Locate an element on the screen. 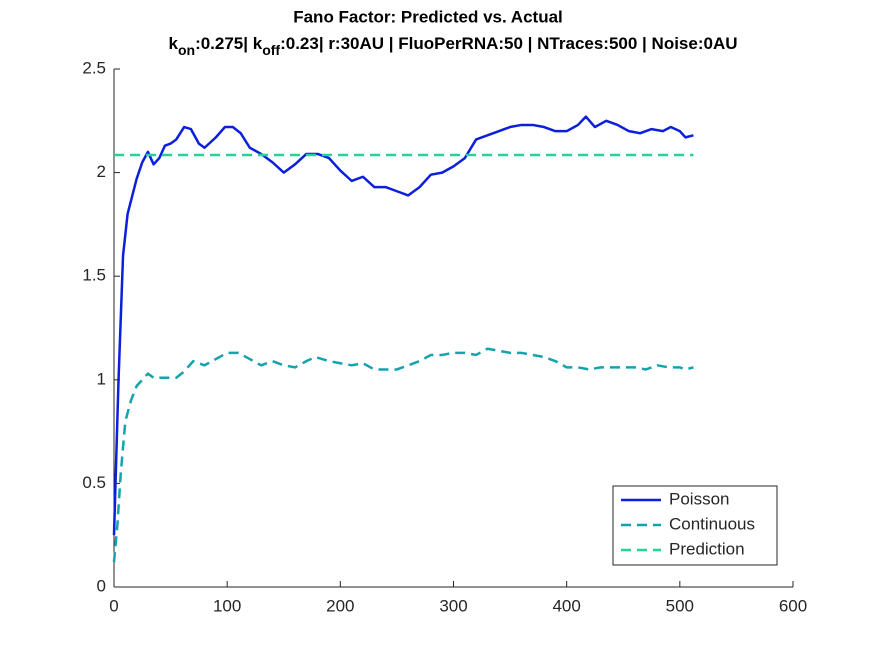 Image resolution: width=875 pixels, height=656 pixels. legend-label: Prediction is located at coordinates (707, 548).